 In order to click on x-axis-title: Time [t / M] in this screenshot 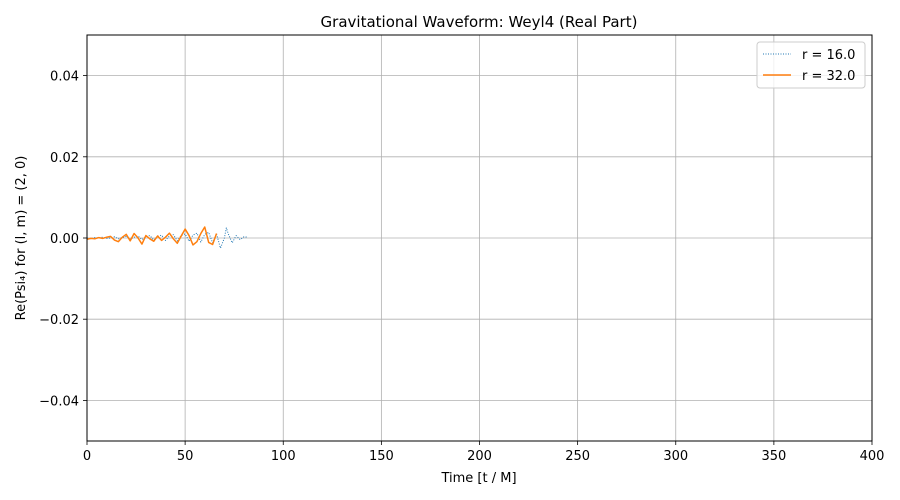, I will do `click(478, 478)`.